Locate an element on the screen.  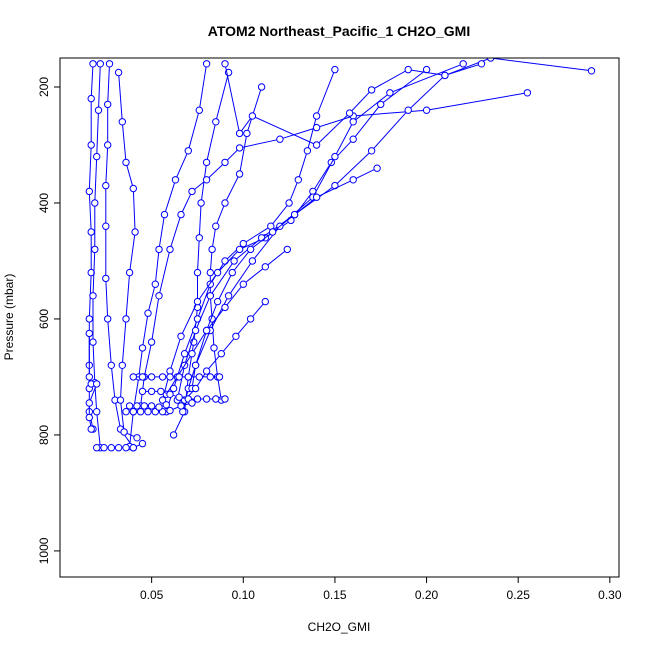
x-tick-label: 0.05 is located at coordinates (152, 595).